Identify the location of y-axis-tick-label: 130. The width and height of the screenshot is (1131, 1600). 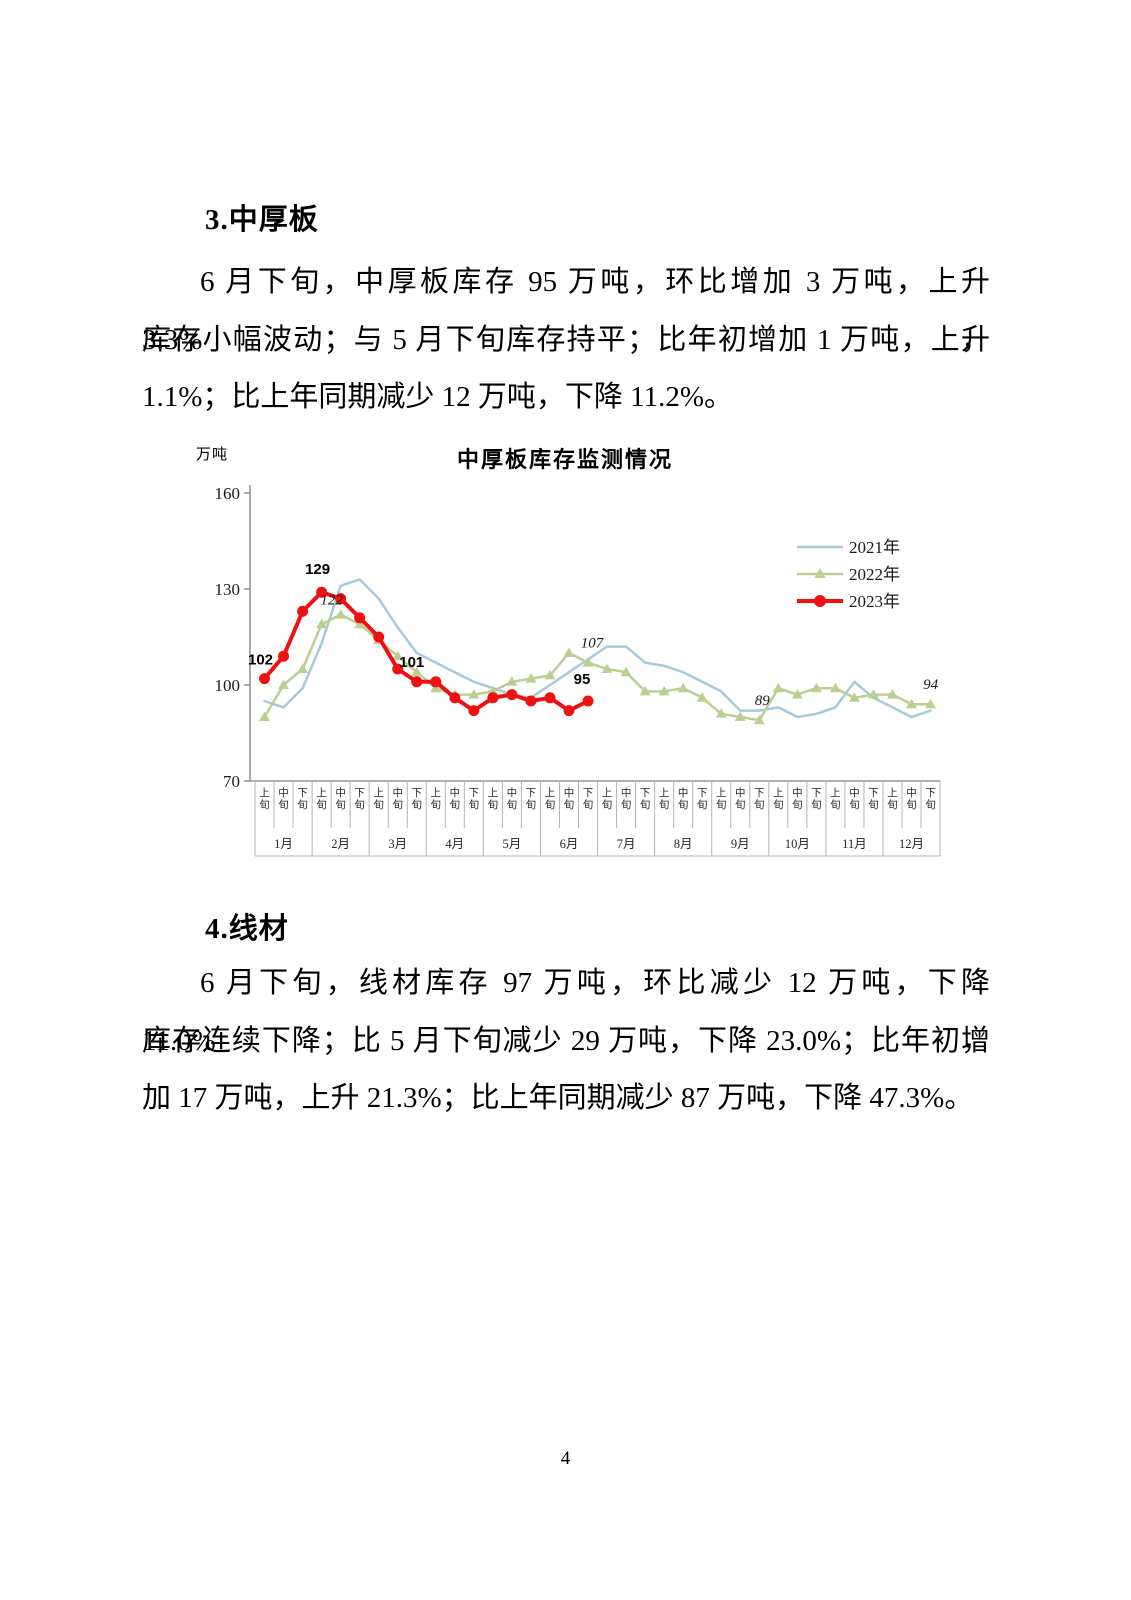
(228, 589).